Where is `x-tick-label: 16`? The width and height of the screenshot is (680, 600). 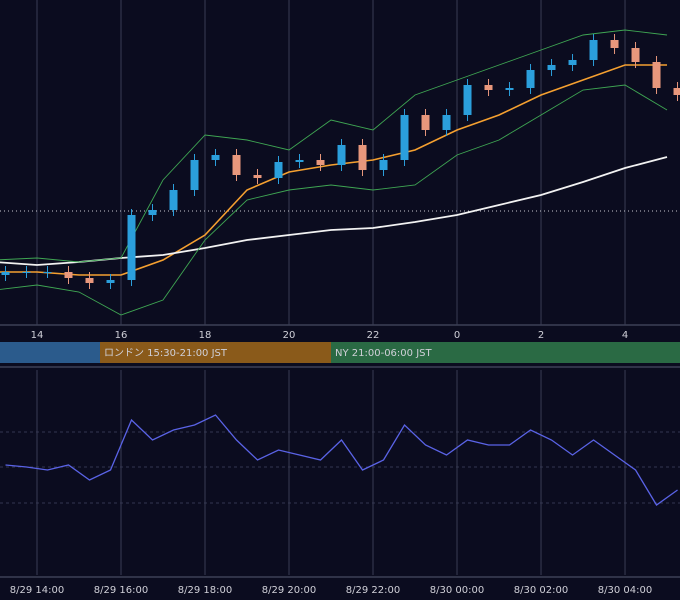 x-tick-label: 16 is located at coordinates (121, 335).